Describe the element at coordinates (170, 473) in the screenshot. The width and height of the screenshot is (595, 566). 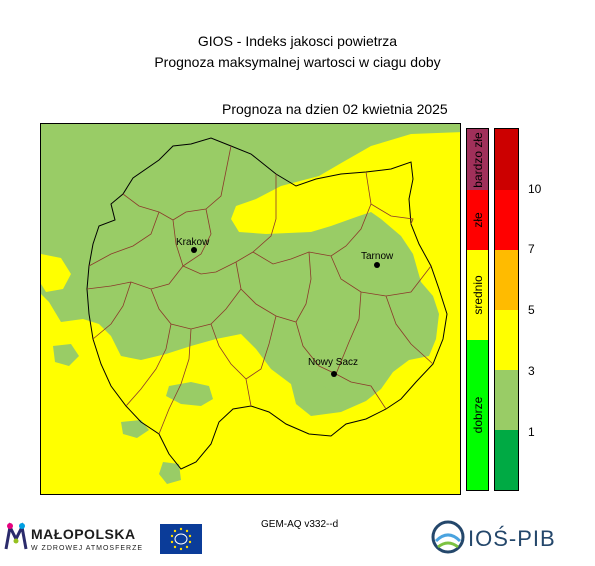
I see `green-patch-south` at that location.